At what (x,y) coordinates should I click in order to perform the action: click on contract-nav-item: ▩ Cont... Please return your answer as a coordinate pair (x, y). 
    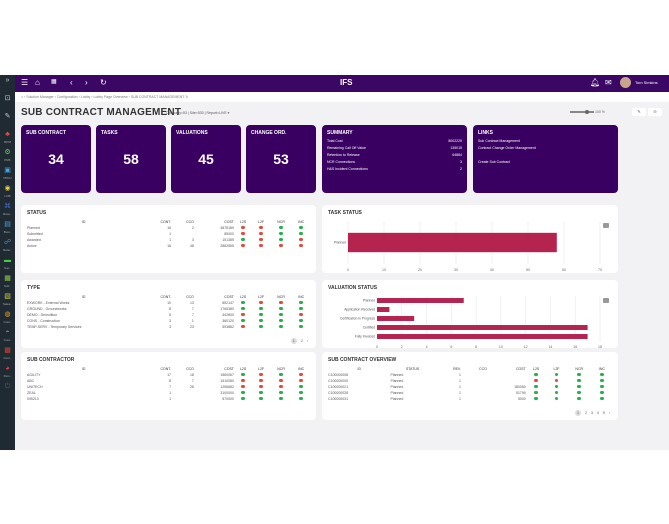
    Looking at the image, I should click on (7, 354).